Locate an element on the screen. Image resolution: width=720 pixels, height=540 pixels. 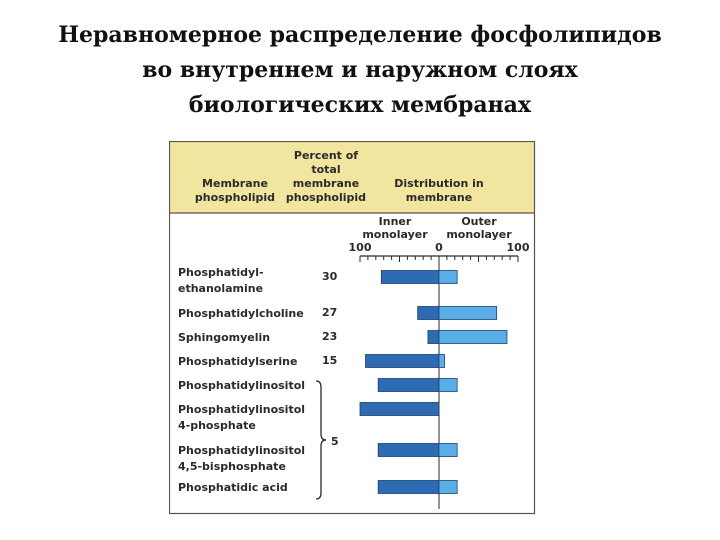
inner-monolayer-label: Inner is located at coordinates (395, 221).